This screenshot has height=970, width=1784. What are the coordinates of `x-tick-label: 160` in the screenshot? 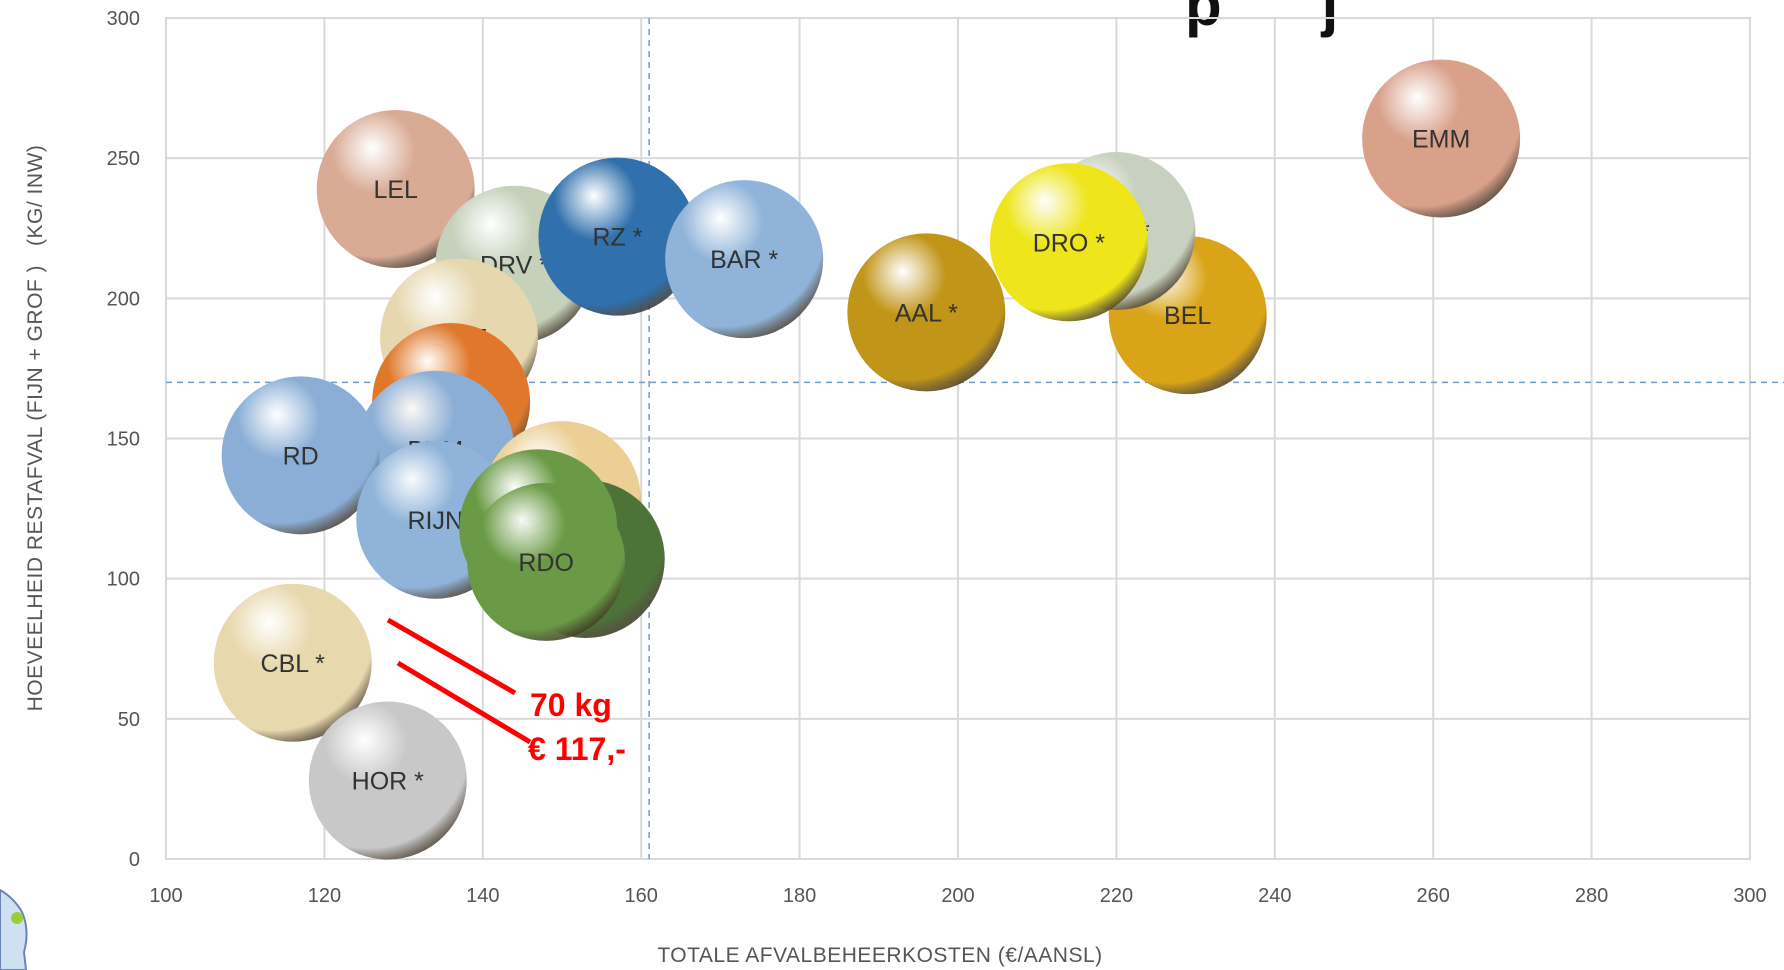 It's located at (641, 896).